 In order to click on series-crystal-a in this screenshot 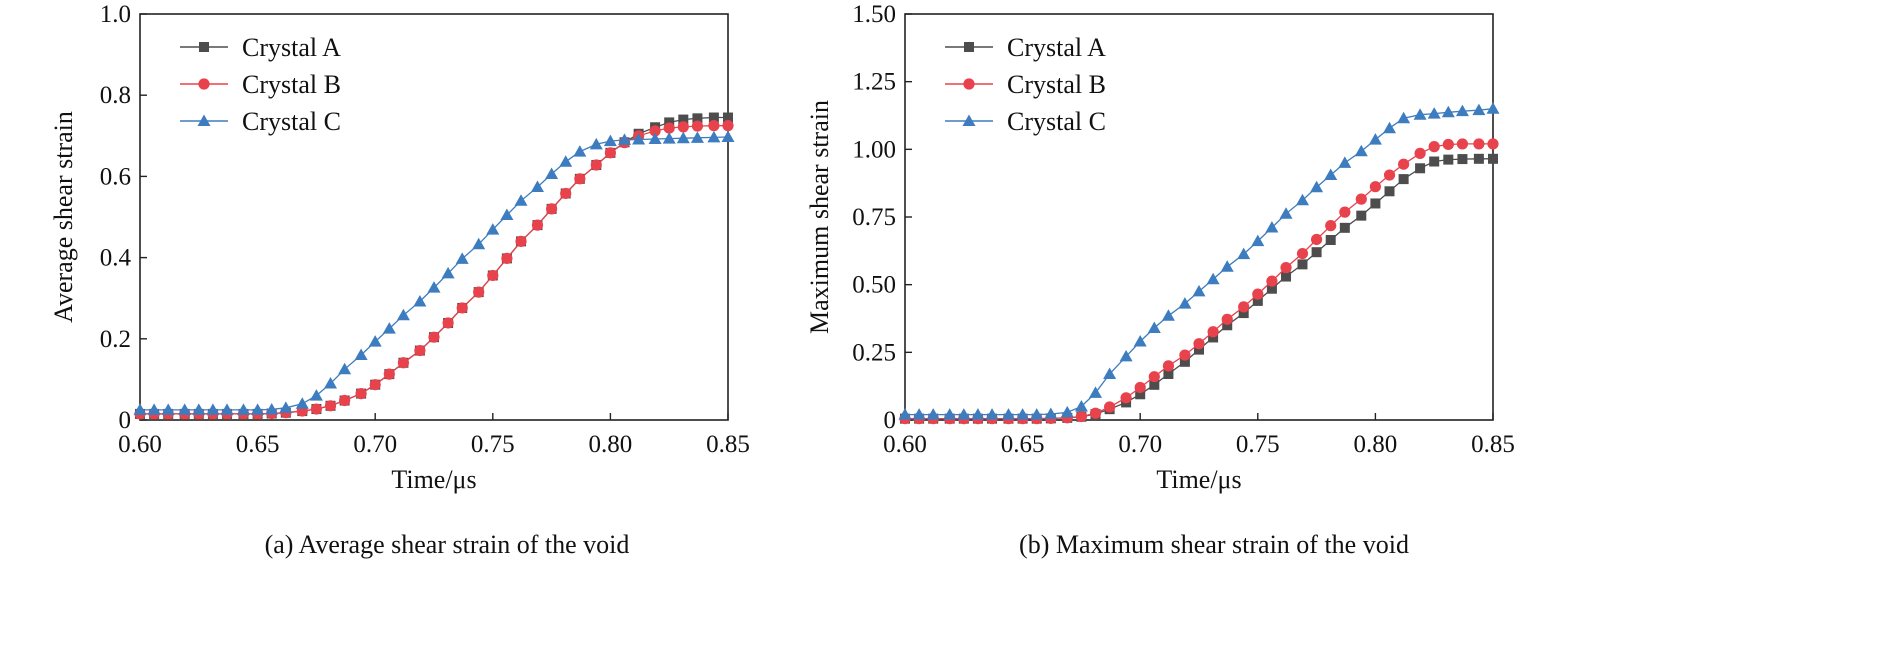, I will do `click(434, 265)`.